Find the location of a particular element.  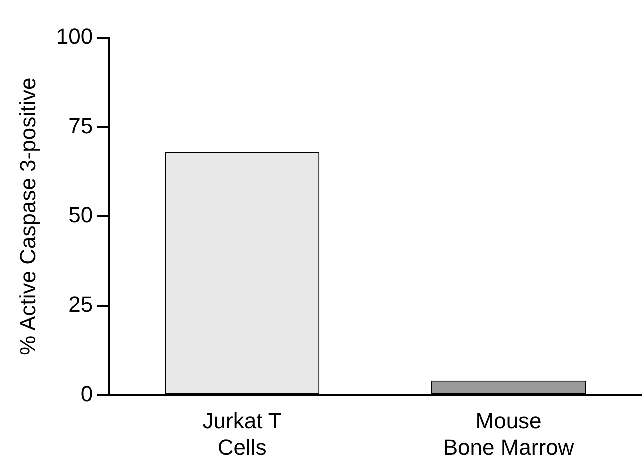

y-tick-label: 75 is located at coordinates (81, 125).